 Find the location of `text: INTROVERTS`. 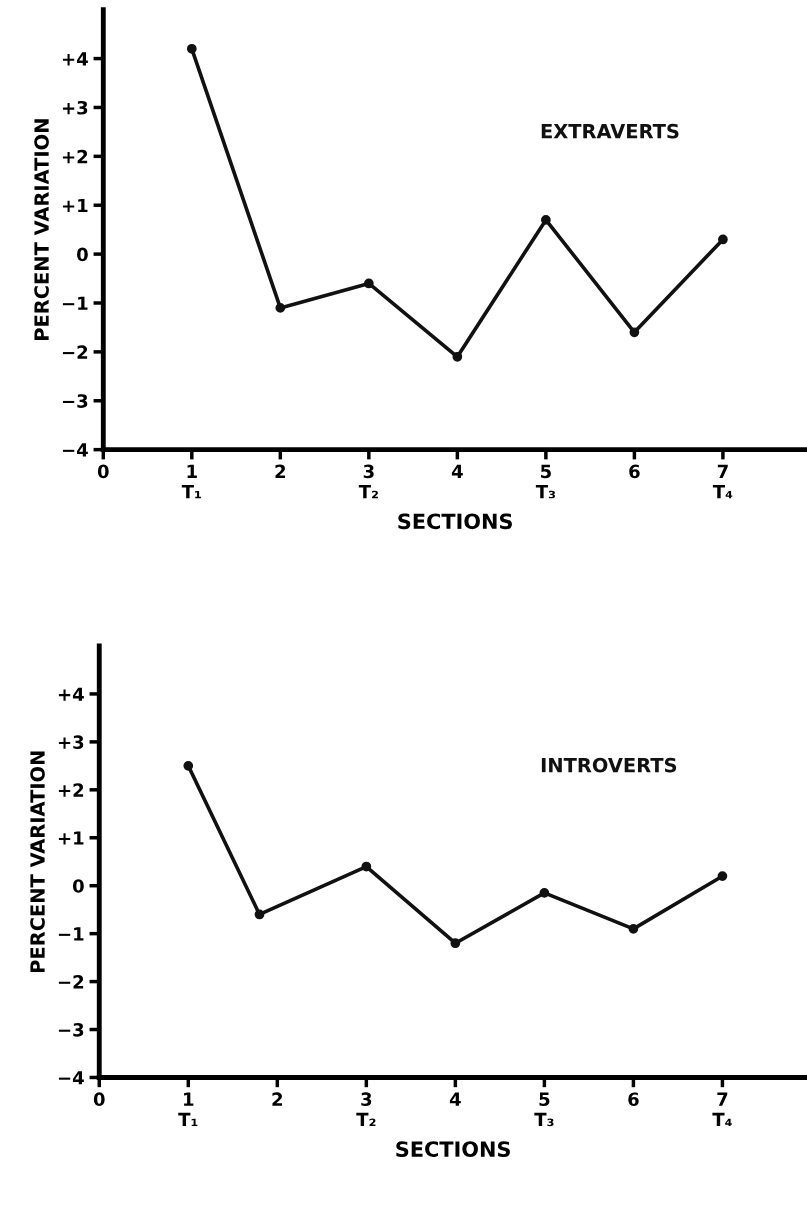

text: INTROVERTS is located at coordinates (609, 765).